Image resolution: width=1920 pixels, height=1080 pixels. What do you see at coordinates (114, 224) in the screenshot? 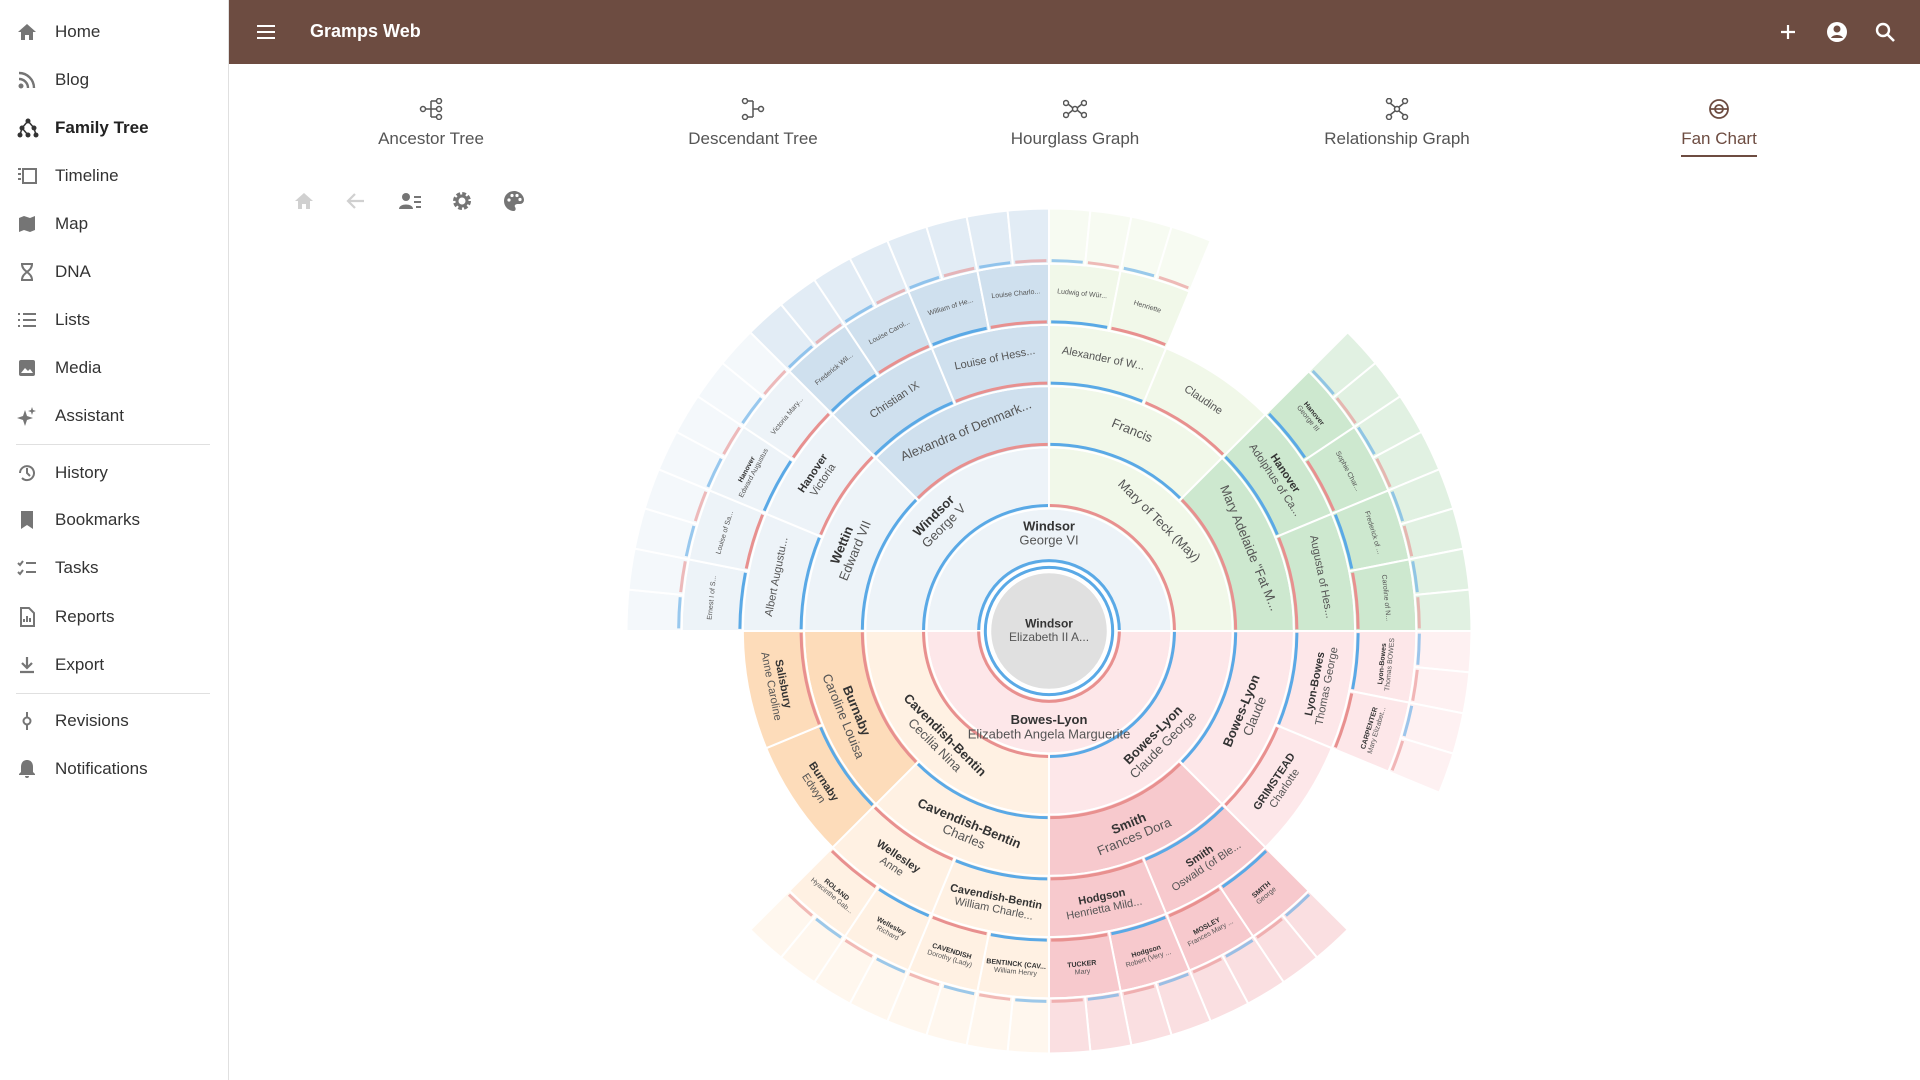
I see `nav-item: Map` at bounding box center [114, 224].